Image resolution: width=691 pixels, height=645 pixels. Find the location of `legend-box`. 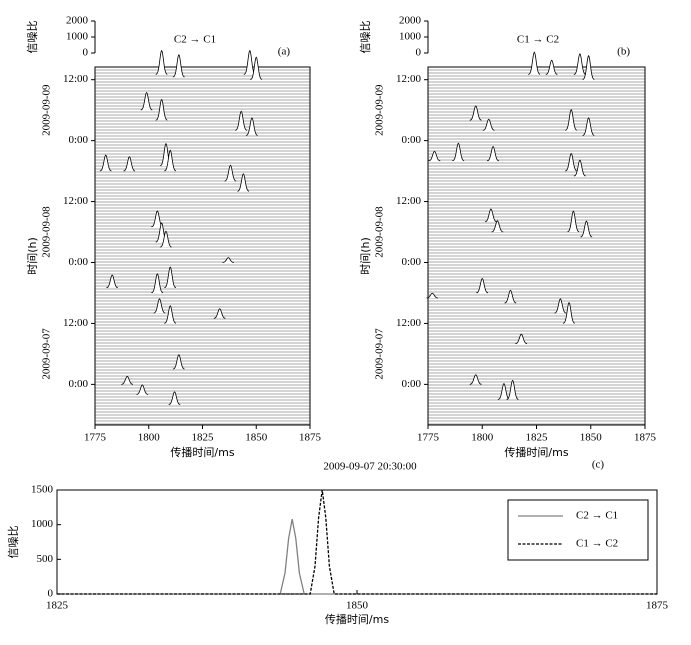

legend-box is located at coordinates (578, 530).